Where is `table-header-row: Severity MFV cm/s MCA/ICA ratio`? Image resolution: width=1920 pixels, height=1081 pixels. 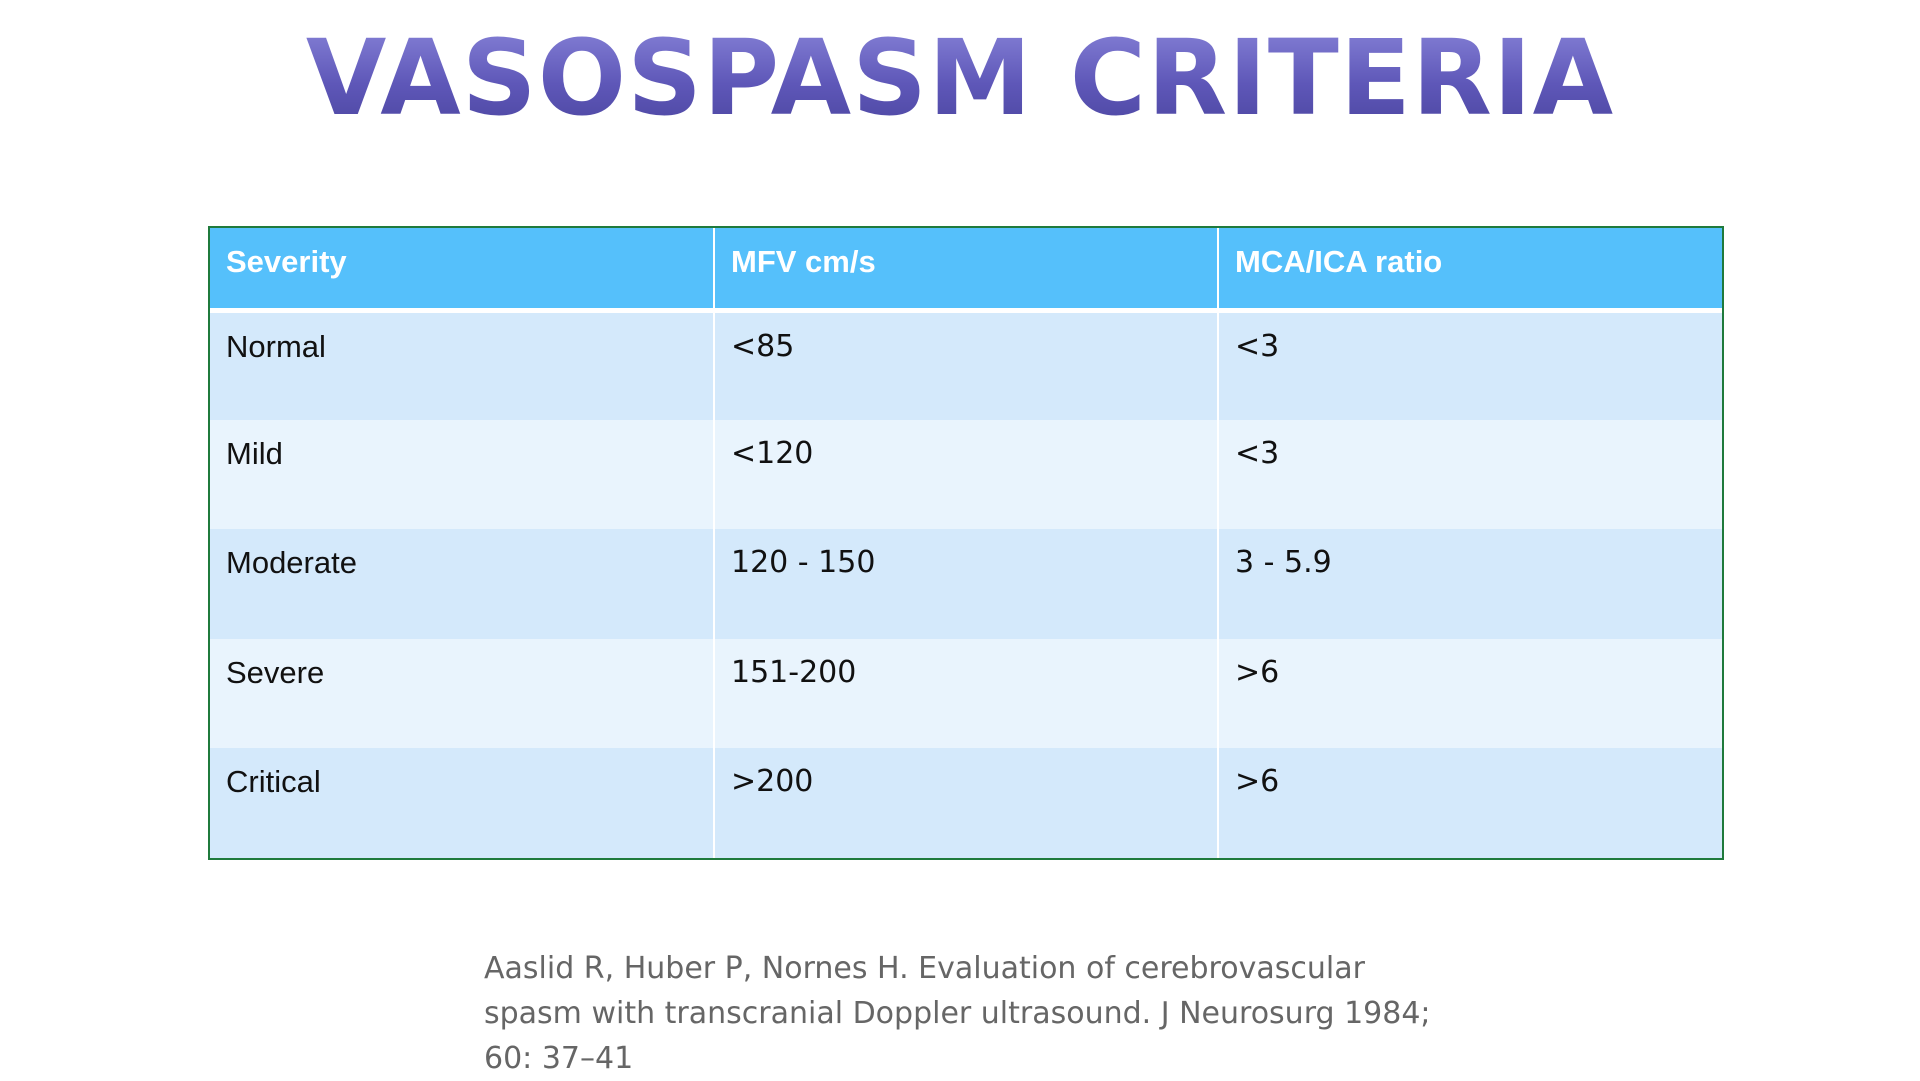
table-header-row: Severity MFV cm/s MCA/ICA ratio is located at coordinates (966, 270).